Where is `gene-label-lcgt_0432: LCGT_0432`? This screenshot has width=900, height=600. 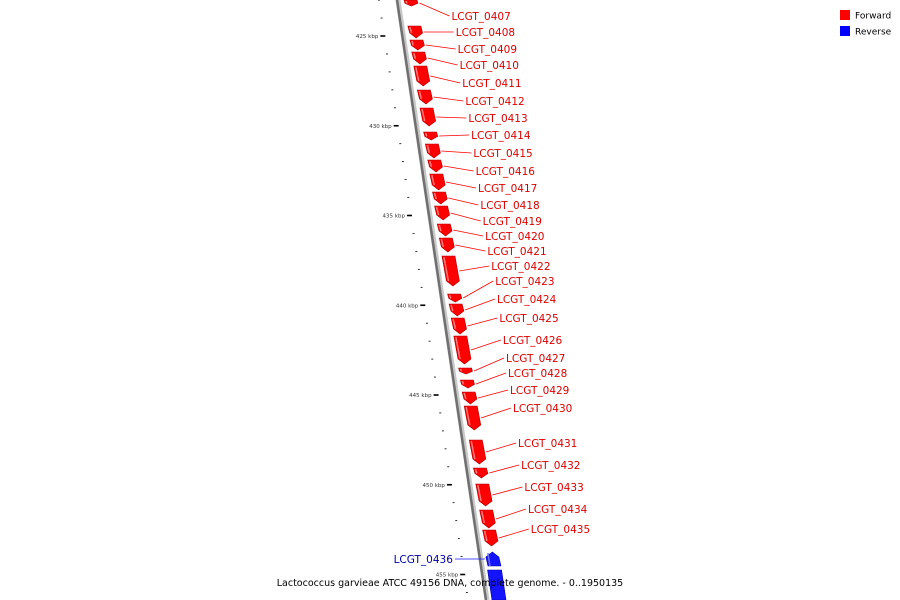 gene-label-lcgt_0432: LCGT_0432 is located at coordinates (550, 466).